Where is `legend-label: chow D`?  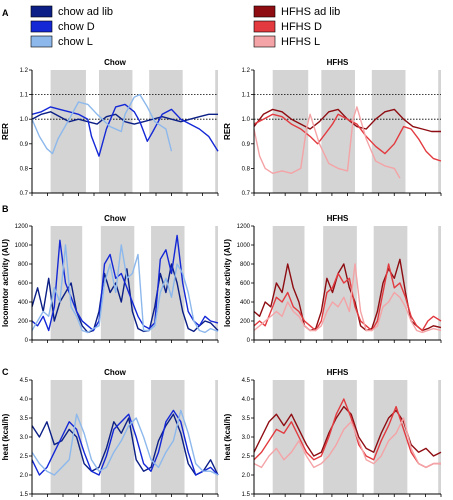 legend-label: chow D is located at coordinates (76, 27).